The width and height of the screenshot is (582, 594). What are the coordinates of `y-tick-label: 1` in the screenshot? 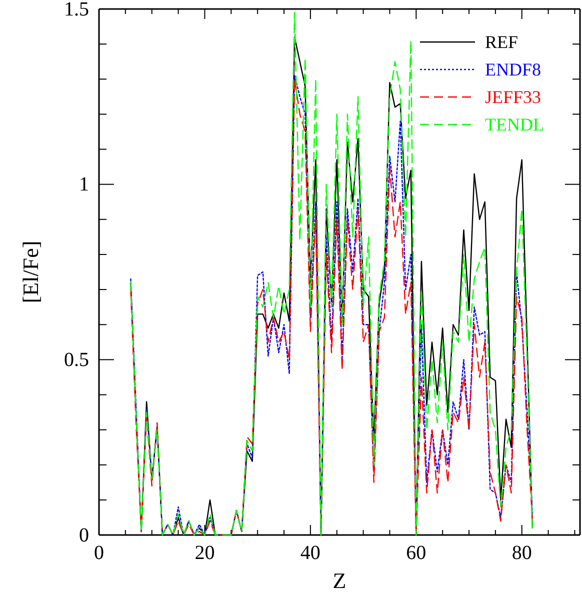 It's located at (84, 185).